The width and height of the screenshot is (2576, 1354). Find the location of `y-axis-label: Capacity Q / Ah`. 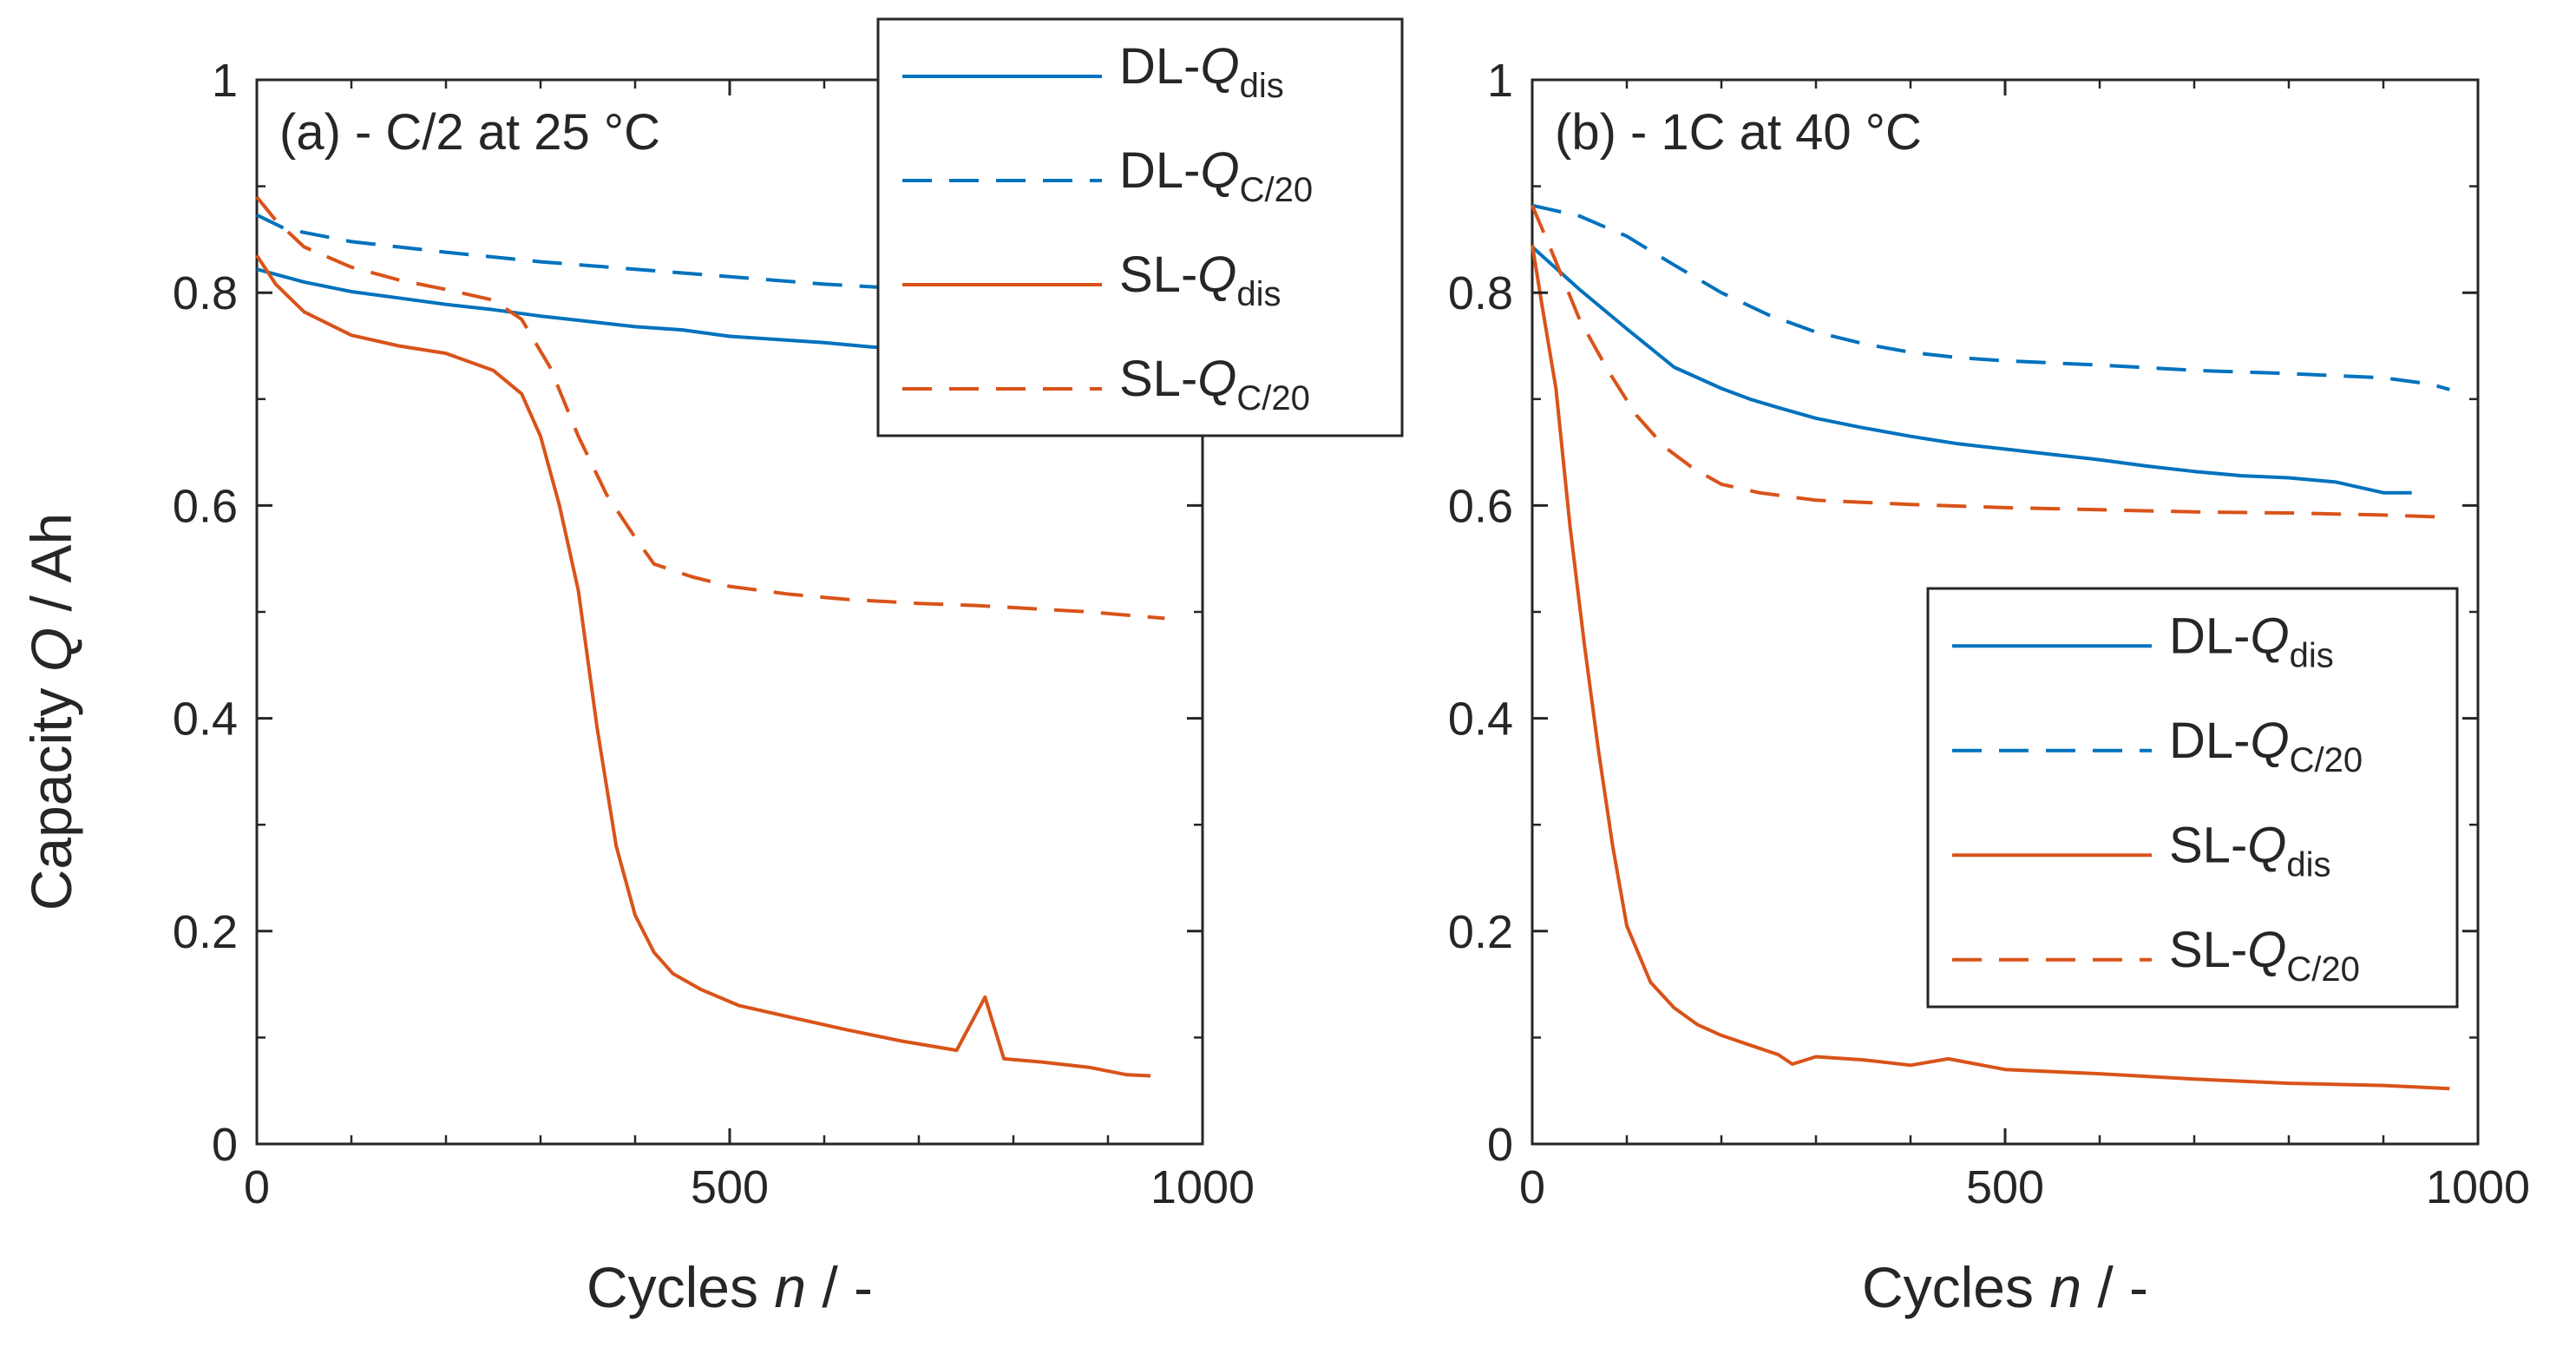

y-axis-label: Capacity Q / Ah is located at coordinates (51, 712).